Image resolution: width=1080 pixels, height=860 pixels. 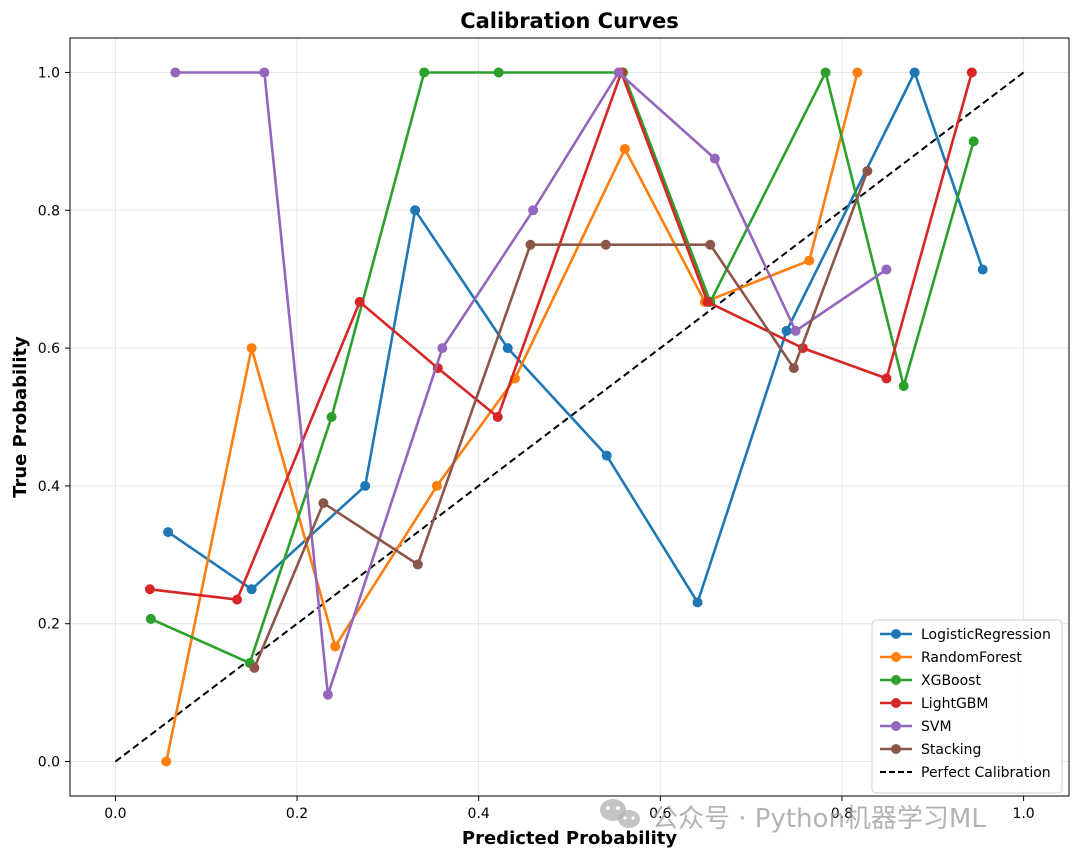 What do you see at coordinates (1023, 814) in the screenshot?
I see `x-tick-label: 1.0` at bounding box center [1023, 814].